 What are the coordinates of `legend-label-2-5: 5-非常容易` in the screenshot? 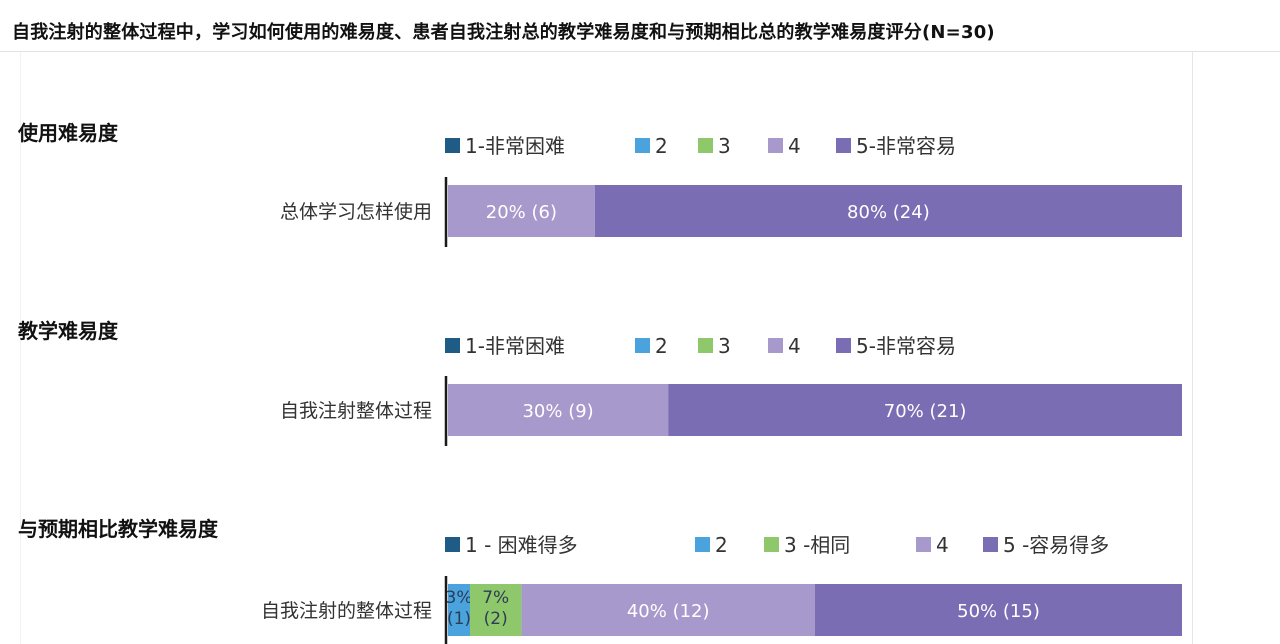 It's located at (906, 346).